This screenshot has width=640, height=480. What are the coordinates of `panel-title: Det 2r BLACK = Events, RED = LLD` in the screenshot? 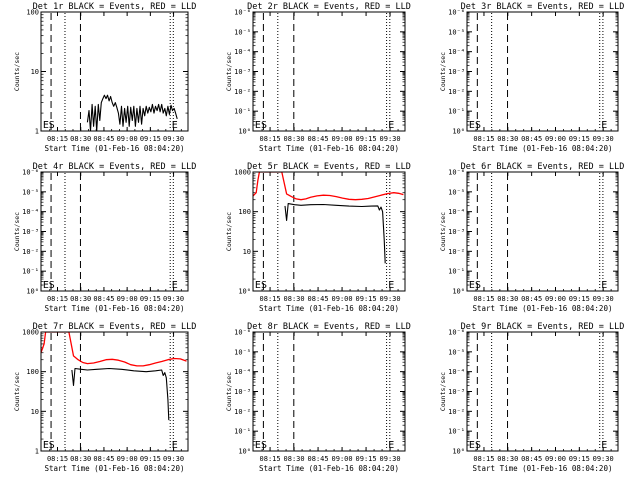 It's located at (329, 7).